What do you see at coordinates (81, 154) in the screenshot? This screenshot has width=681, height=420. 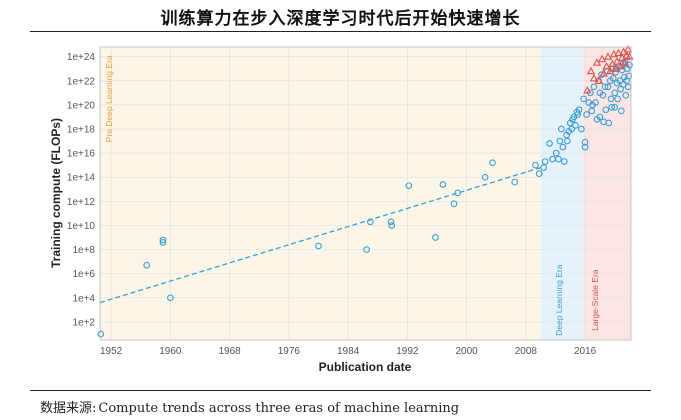 I see `y-tick-label-7: 1e+16` at bounding box center [81, 154].